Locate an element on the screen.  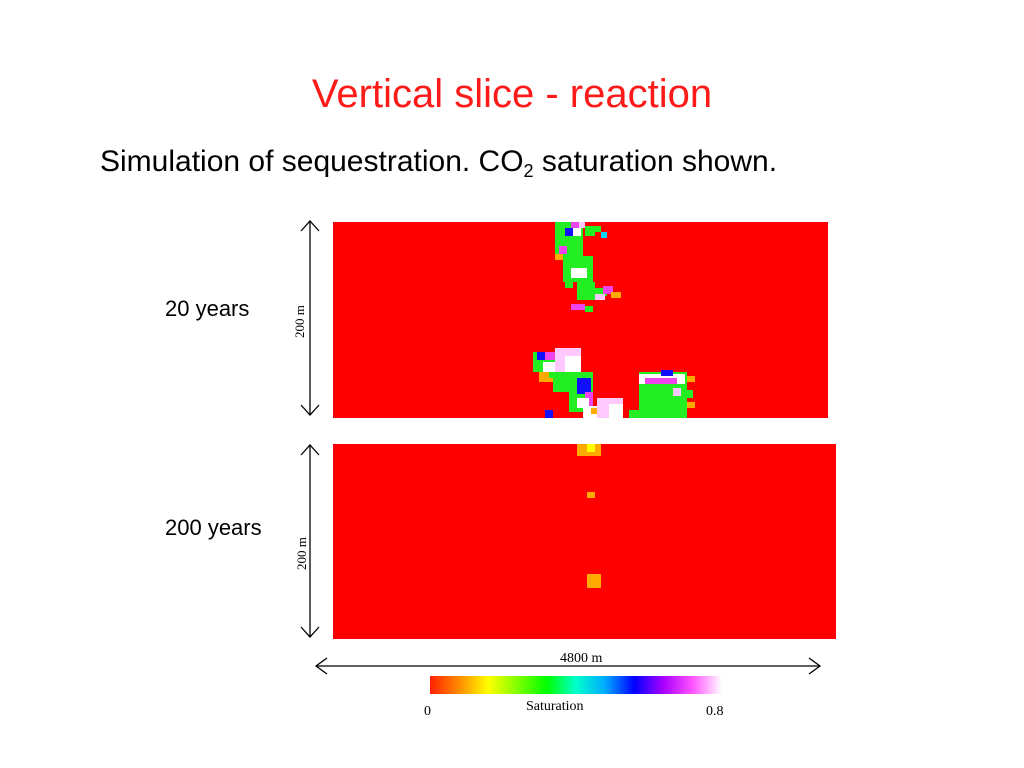
panel-label-200-years: 200 years is located at coordinates (213, 527).